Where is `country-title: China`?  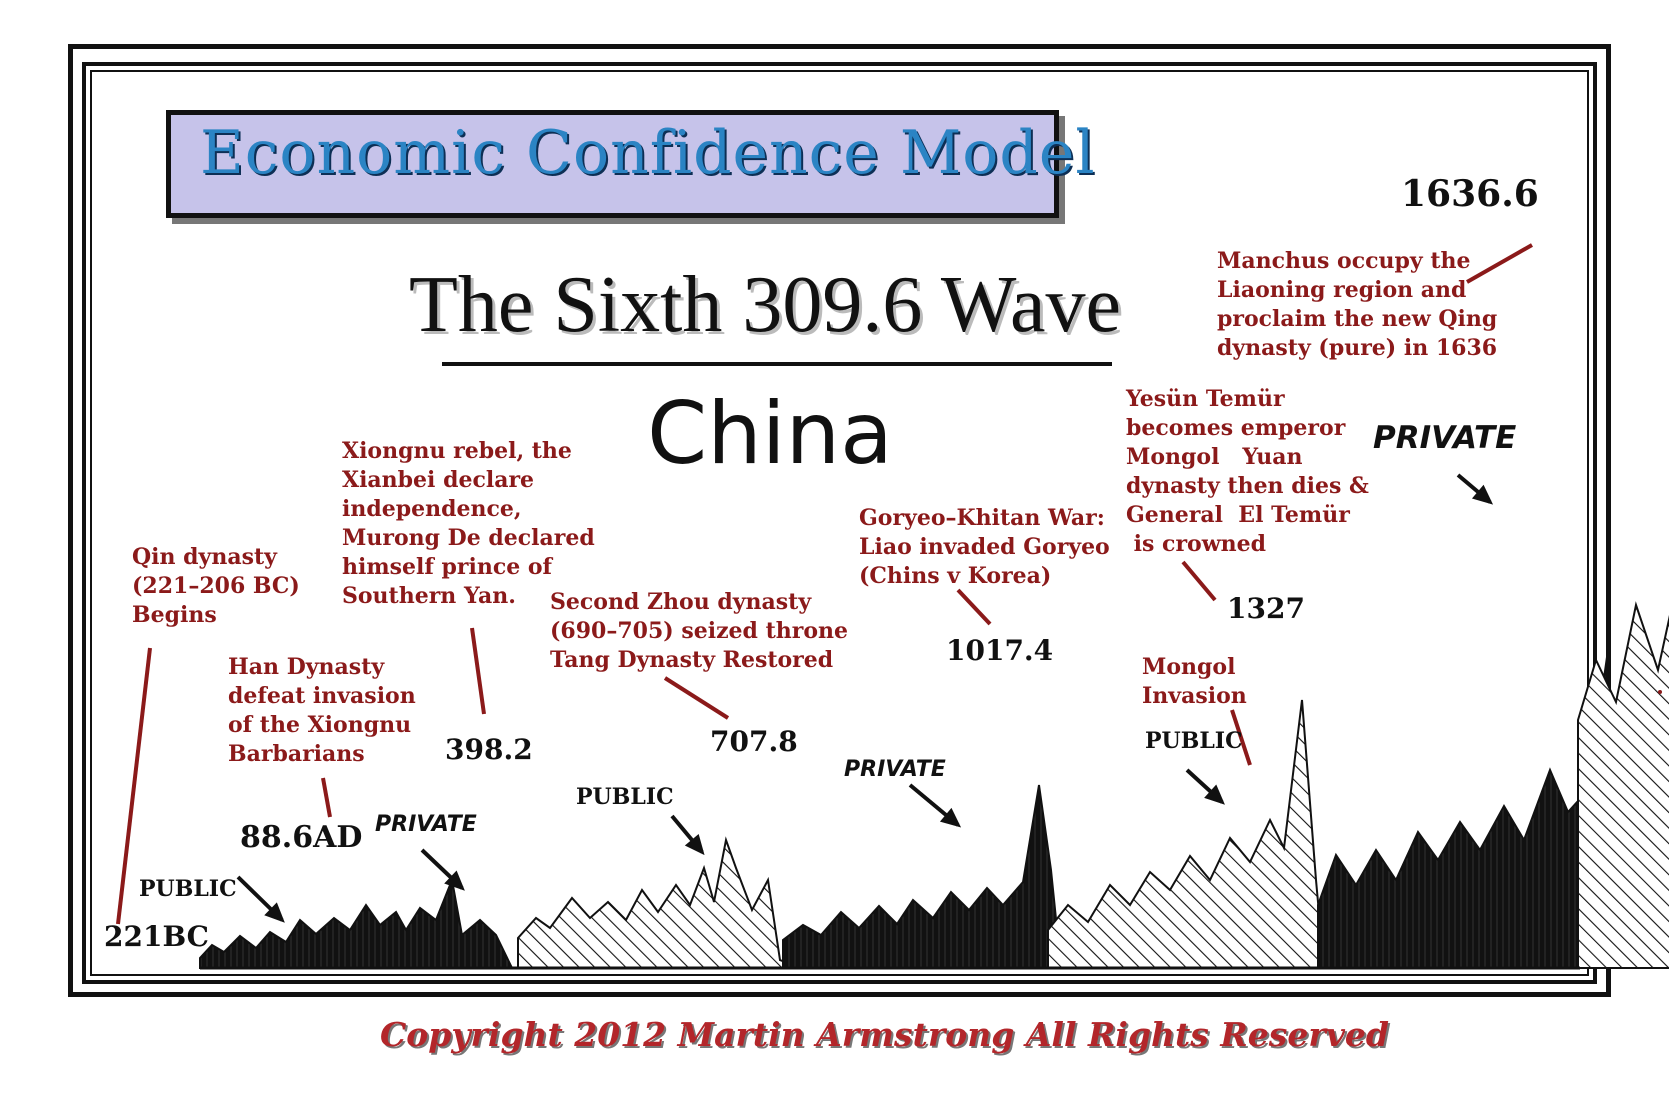
country-title: China is located at coordinates (770, 434).